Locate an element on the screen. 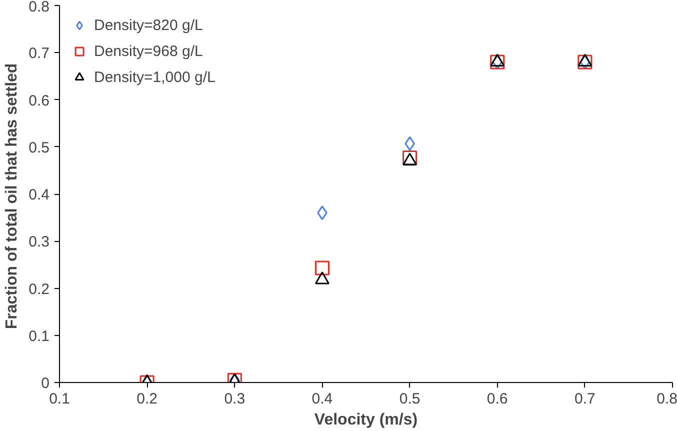 The width and height of the screenshot is (677, 431). x-tick-label: 0.1 is located at coordinates (59, 399).